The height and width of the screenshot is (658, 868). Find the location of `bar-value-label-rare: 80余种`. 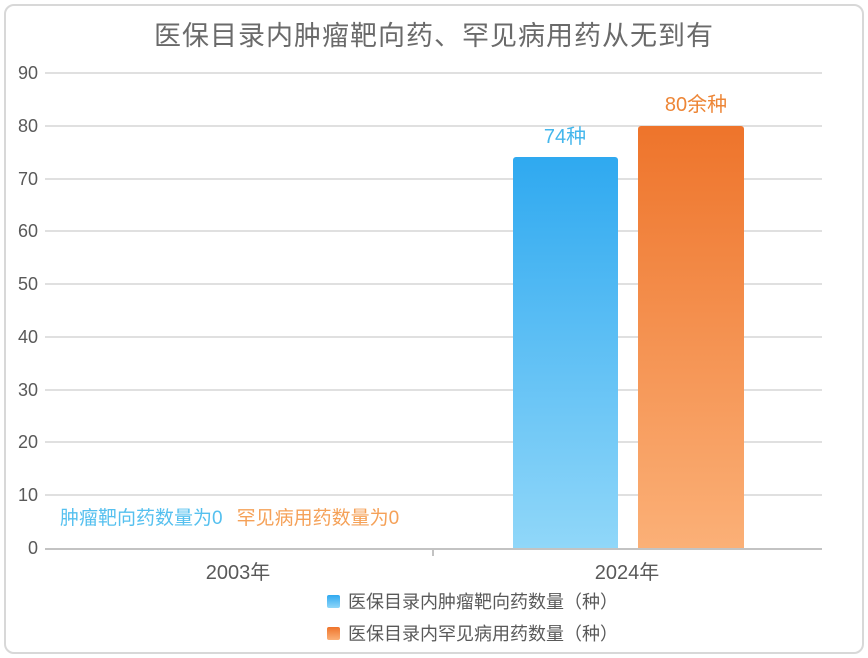

bar-value-label-rare: 80余种 is located at coordinates (696, 105).